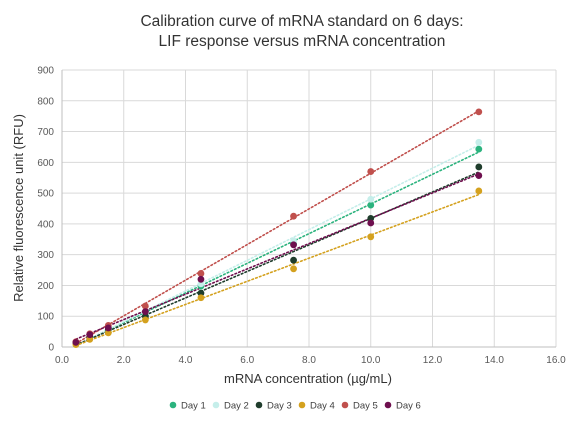  What do you see at coordinates (45, 163) in the screenshot?
I see `y-tick-label: 600` at bounding box center [45, 163].